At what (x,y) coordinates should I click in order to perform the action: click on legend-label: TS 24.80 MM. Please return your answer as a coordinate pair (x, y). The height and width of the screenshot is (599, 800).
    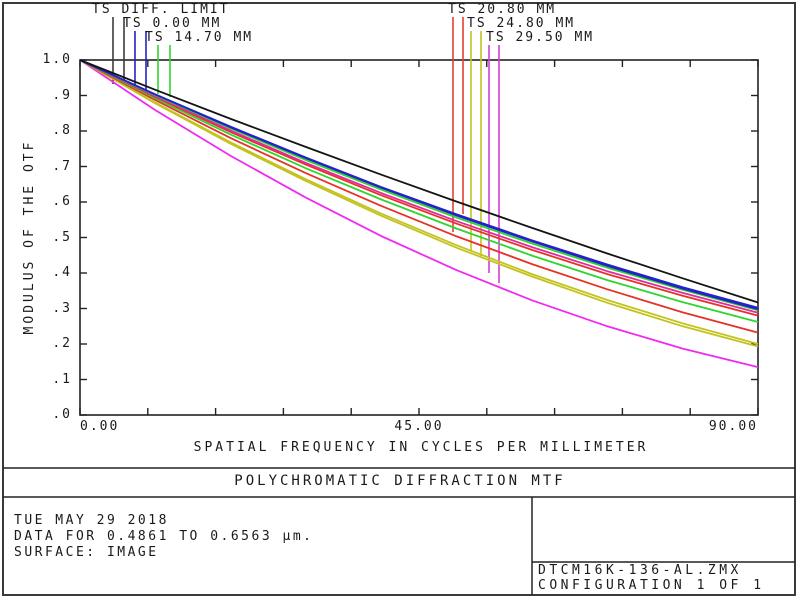
    Looking at the image, I should click on (521, 23).